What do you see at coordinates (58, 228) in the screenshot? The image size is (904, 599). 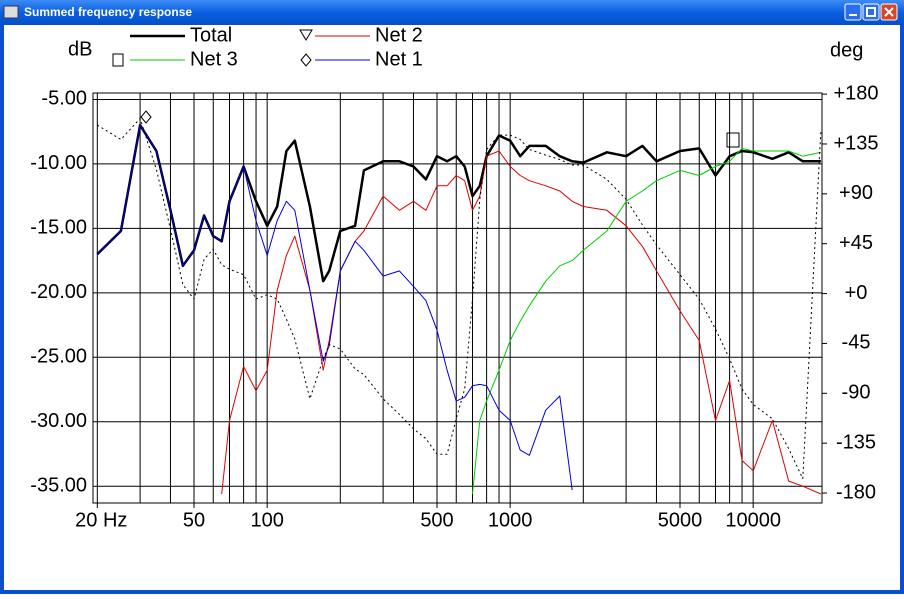 I see `y-tick-label: -15.00` at bounding box center [58, 228].